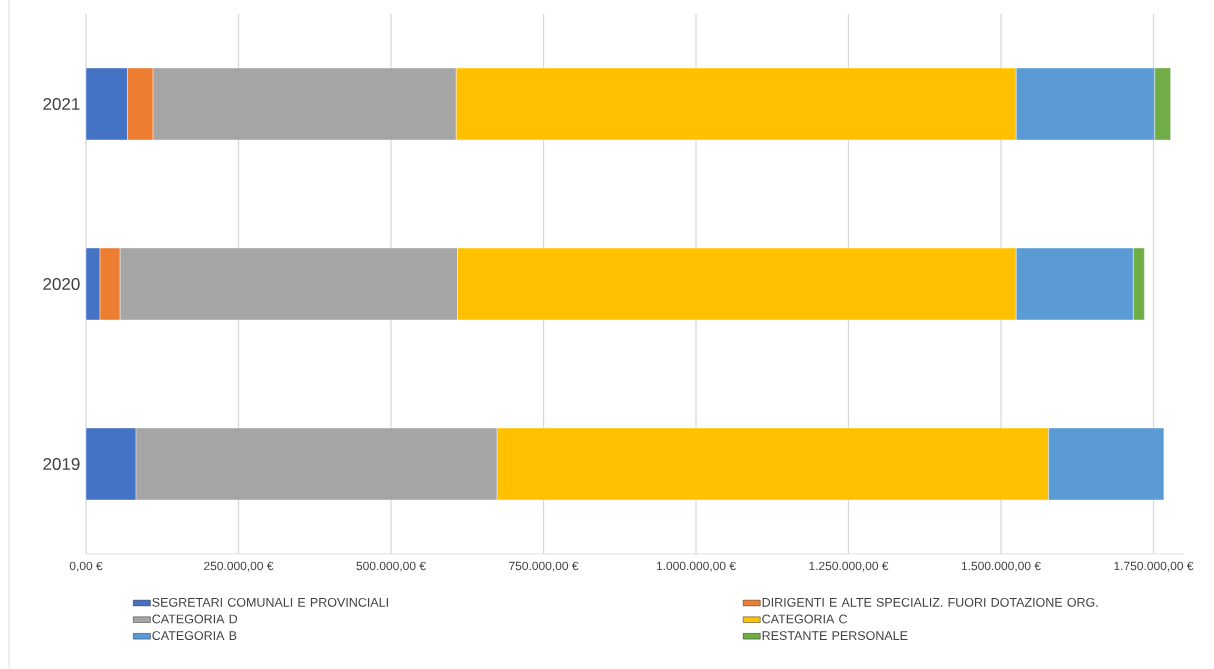 This screenshot has height=669, width=1214. I want to click on x-tick-label: 1.000.000,00 €, so click(696, 566).